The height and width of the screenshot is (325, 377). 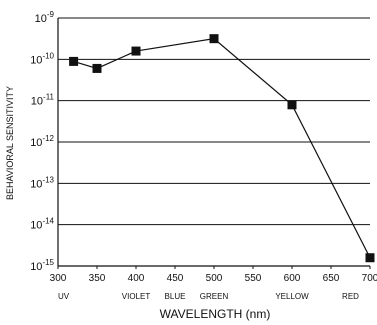 What do you see at coordinates (292, 296) in the screenshot?
I see `color-band-label: YELLOW` at bounding box center [292, 296].